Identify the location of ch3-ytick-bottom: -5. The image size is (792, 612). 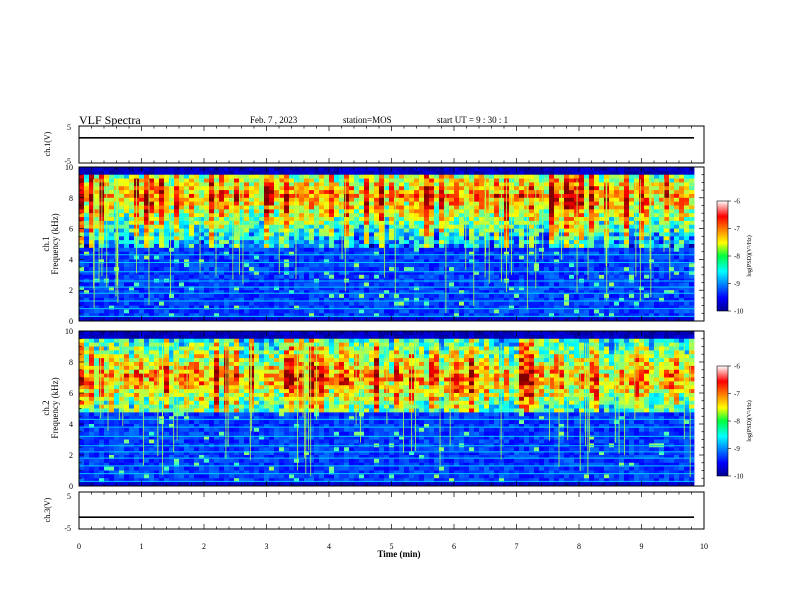
(67, 528).